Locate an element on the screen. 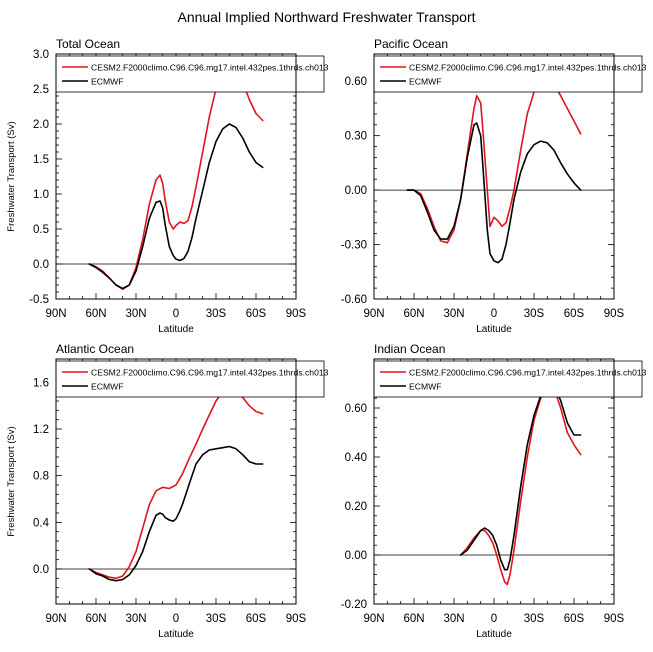  y-tick-label: 1.0 is located at coordinates (41, 195).